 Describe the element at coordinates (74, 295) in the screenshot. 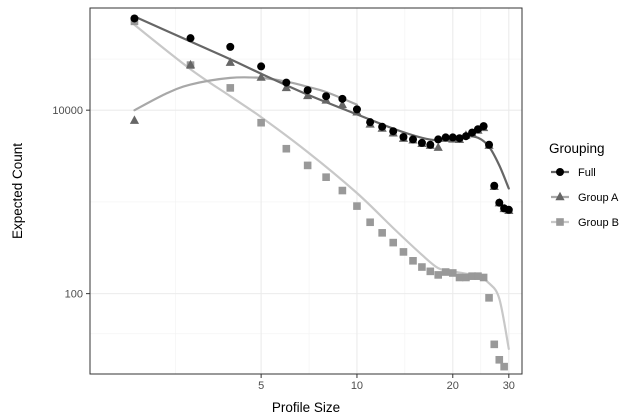

I see `y-tick-label: 100` at that location.